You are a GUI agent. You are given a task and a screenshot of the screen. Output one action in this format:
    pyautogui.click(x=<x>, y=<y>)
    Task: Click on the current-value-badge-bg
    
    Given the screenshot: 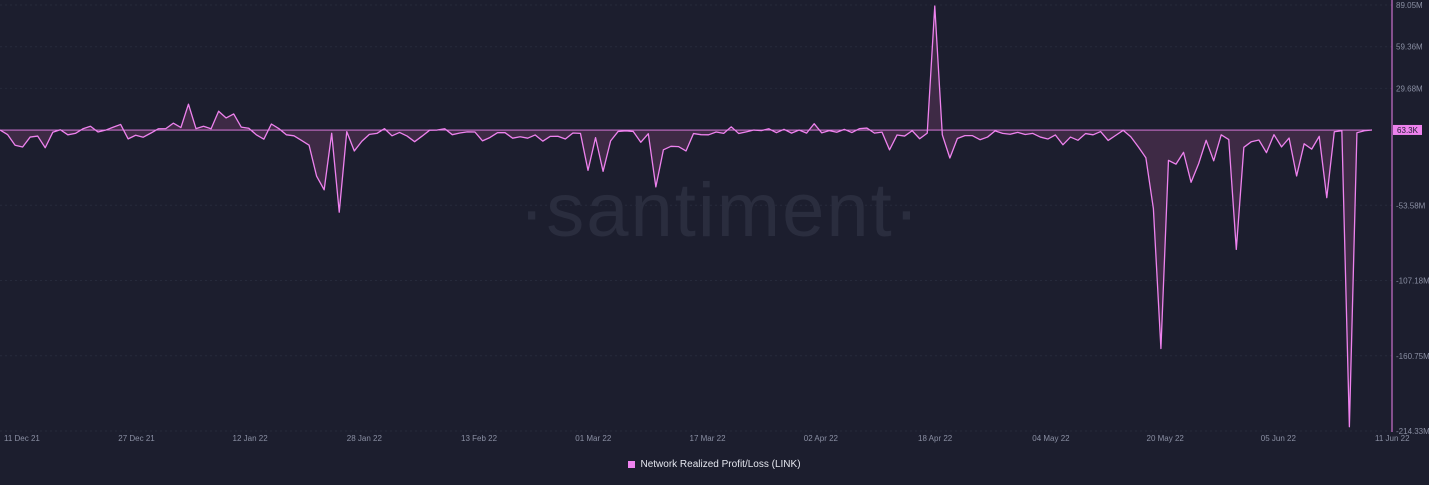 What is the action you would take?
    pyautogui.click(x=1407, y=129)
    